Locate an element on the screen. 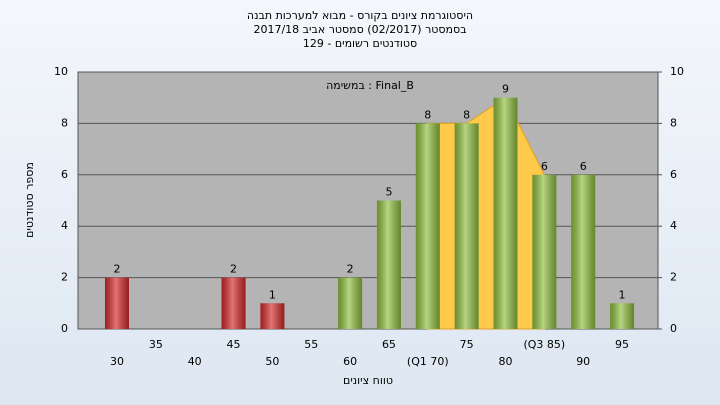 This screenshot has width=720, height=405. y-tick-label: 0 is located at coordinates (64, 328).